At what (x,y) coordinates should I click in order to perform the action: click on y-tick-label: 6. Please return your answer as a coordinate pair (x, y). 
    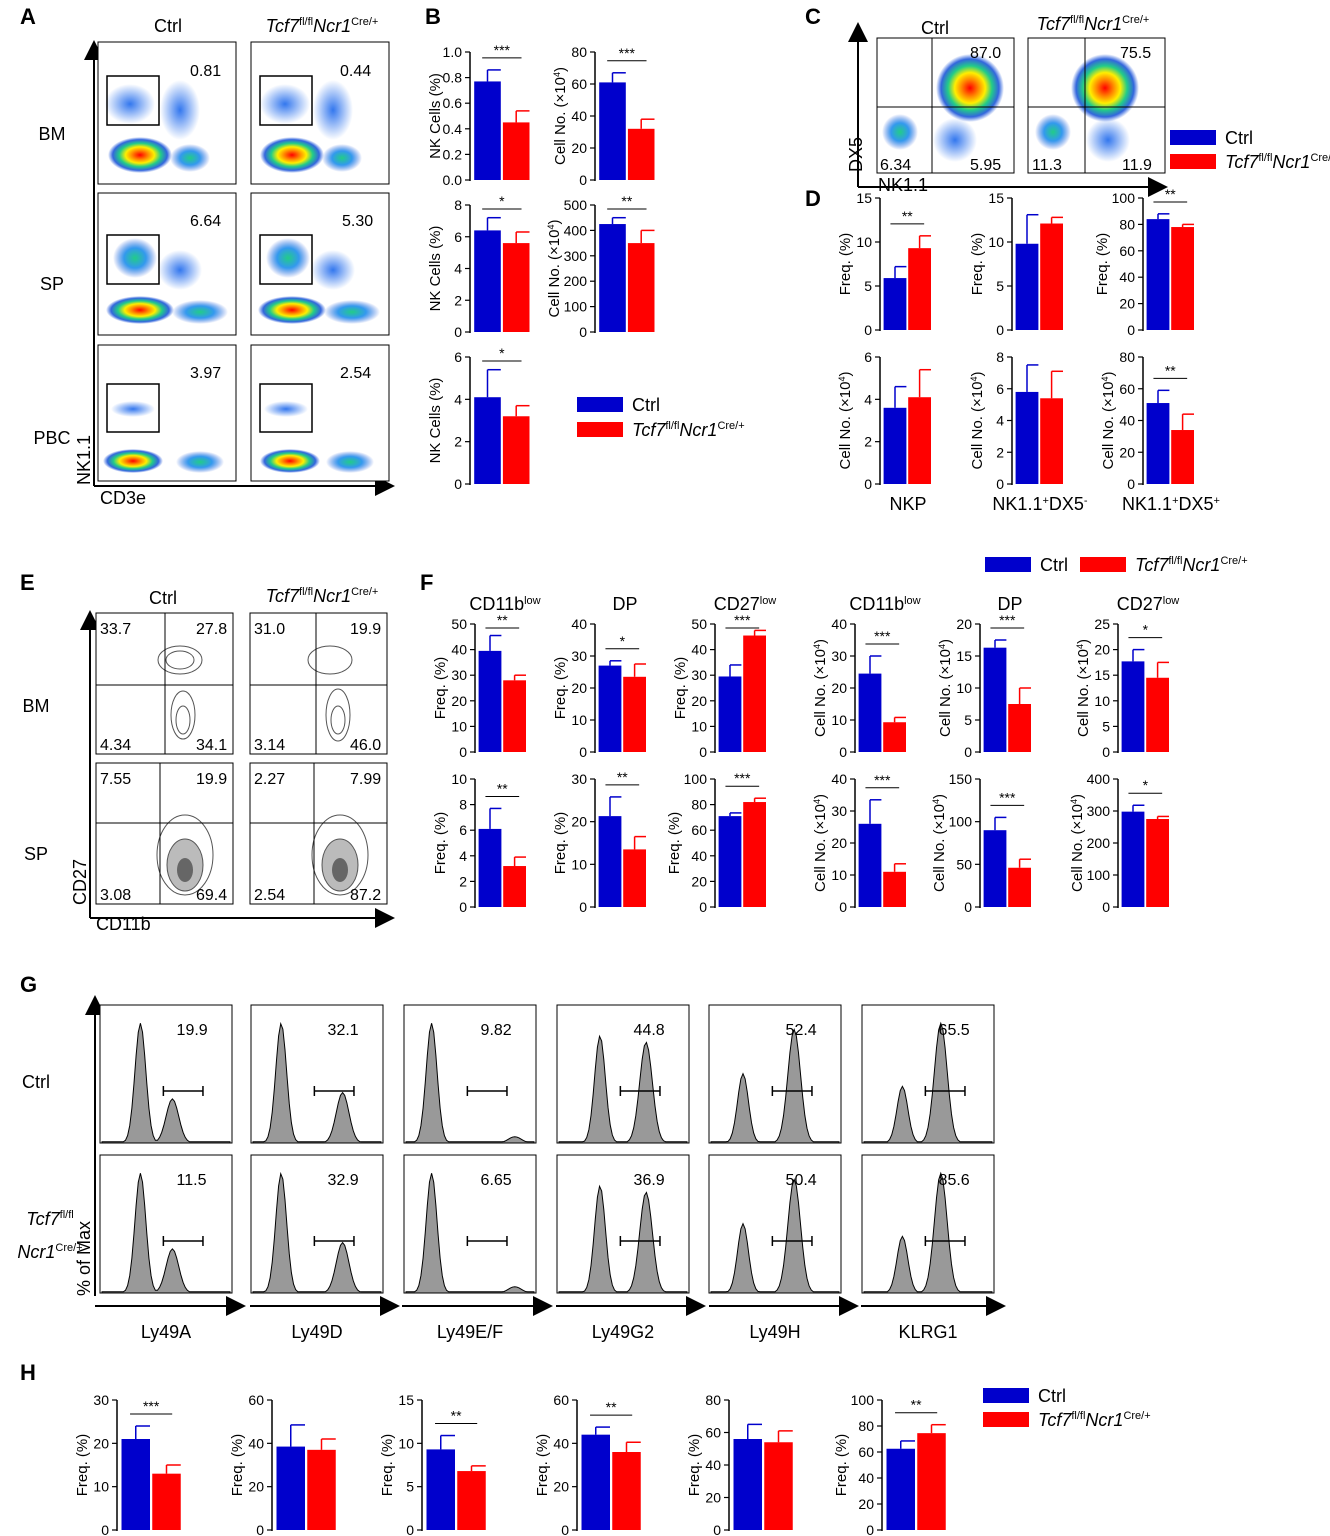
    Looking at the image, I should click on (458, 237).